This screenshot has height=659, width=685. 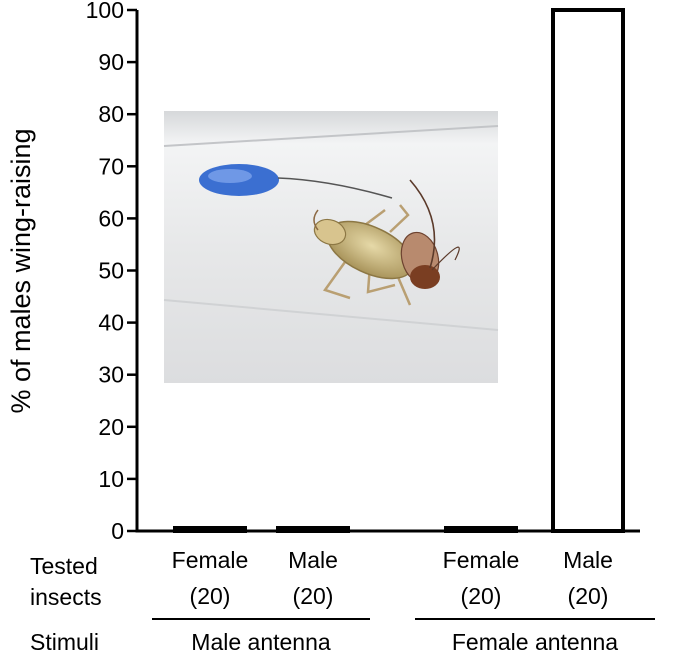 I want to click on y-axis-label: % of males wing-raising, so click(x=21, y=270).